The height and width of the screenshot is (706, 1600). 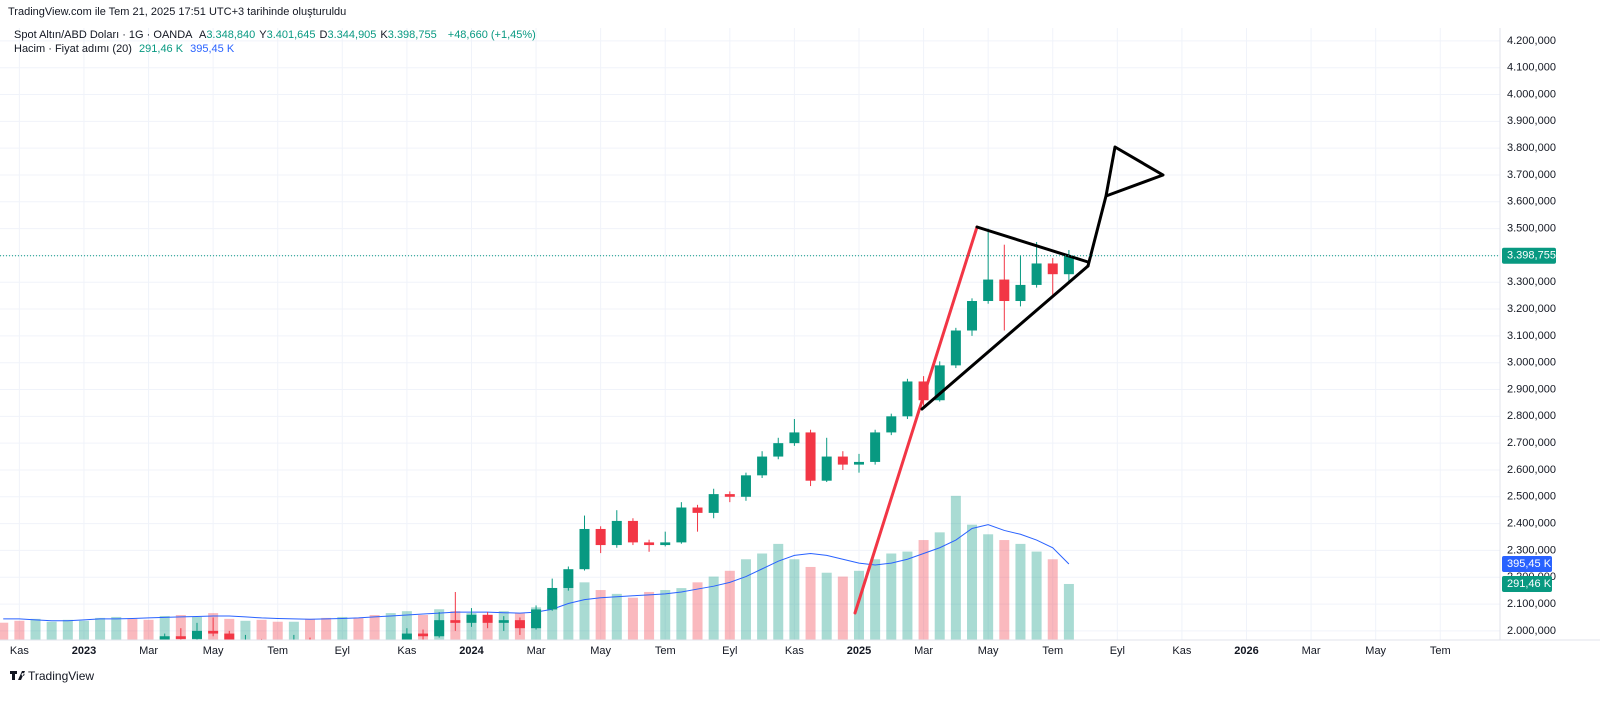 What do you see at coordinates (1005, 337) in the screenshot?
I see `drawing-line` at bounding box center [1005, 337].